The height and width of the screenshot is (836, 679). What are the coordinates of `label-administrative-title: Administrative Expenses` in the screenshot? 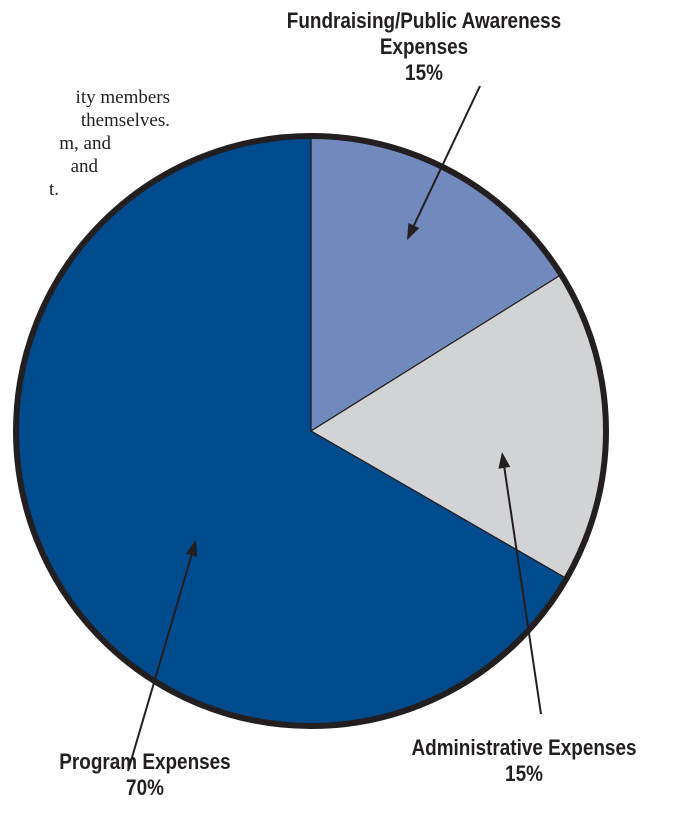 It's located at (524, 747).